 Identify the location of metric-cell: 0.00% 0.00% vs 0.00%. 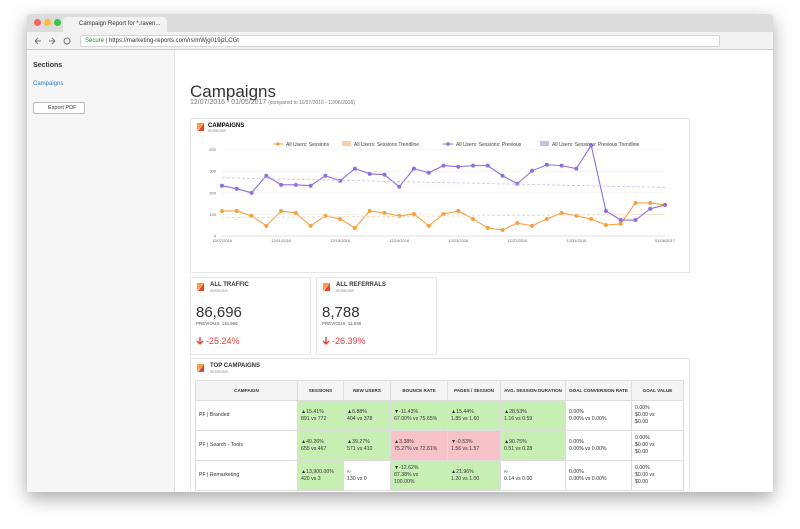
(598, 415).